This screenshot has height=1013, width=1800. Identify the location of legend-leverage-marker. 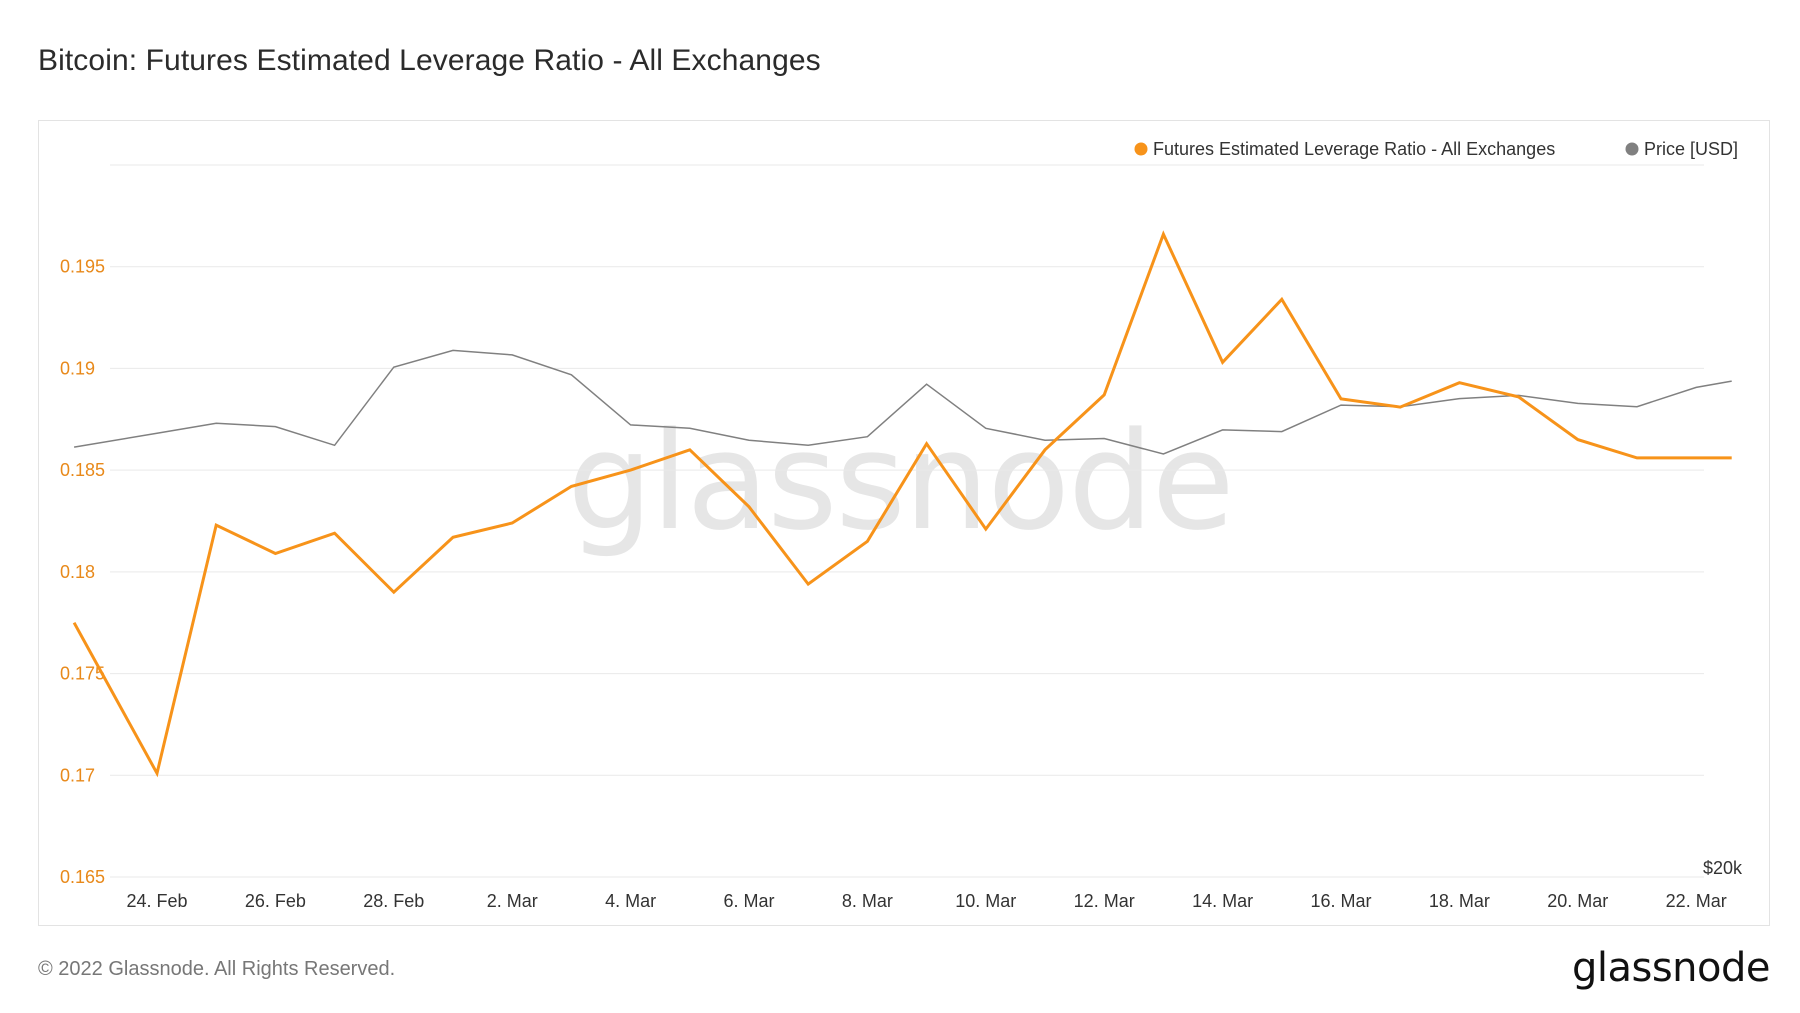
(1141, 149).